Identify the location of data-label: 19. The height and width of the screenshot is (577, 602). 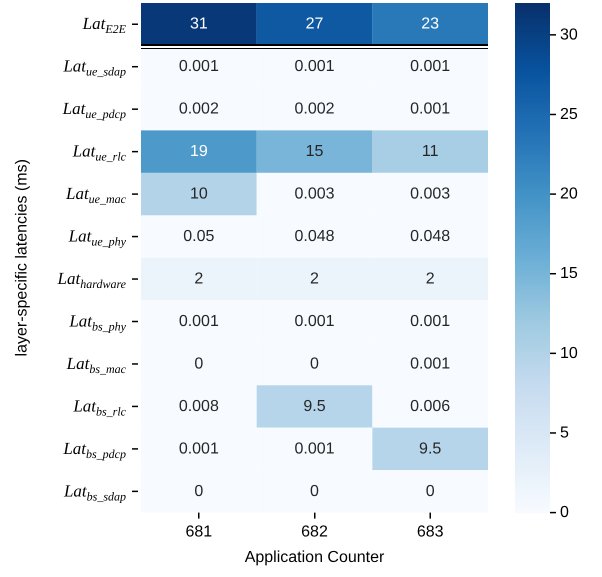
(199, 151).